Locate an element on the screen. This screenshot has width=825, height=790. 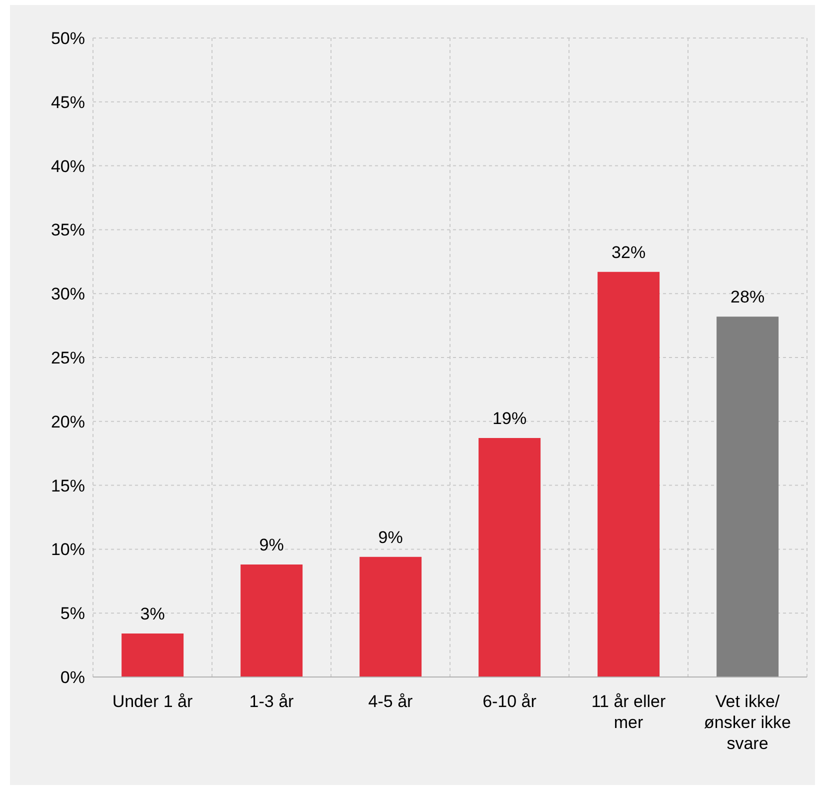
y-tick-label: 35% is located at coordinates (67, 230).